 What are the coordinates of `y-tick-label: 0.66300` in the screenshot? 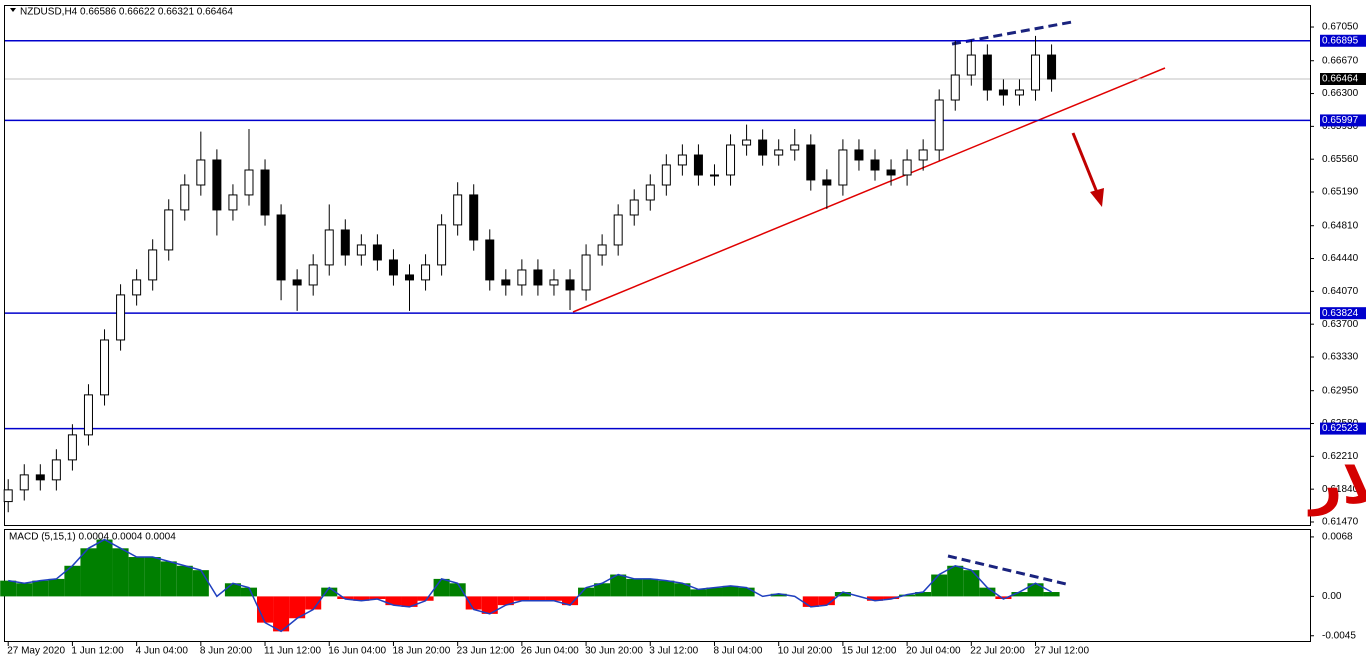 It's located at (1340, 93).